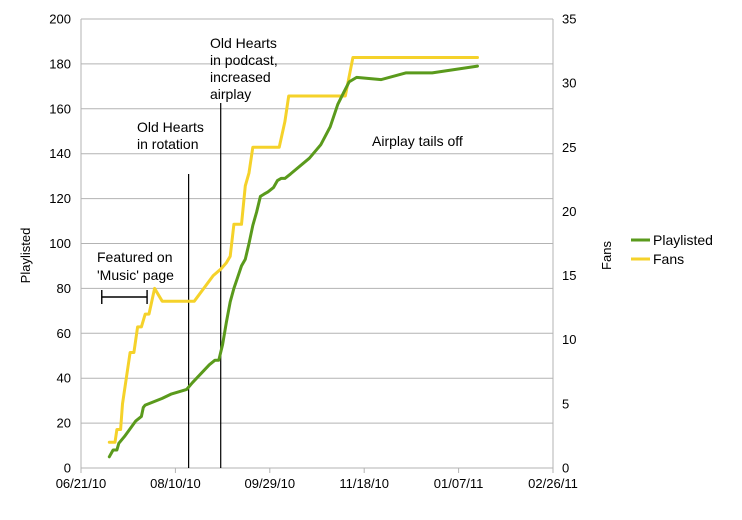  Describe the element at coordinates (64, 288) in the screenshot. I see `y-left-tick-label: 80` at that location.